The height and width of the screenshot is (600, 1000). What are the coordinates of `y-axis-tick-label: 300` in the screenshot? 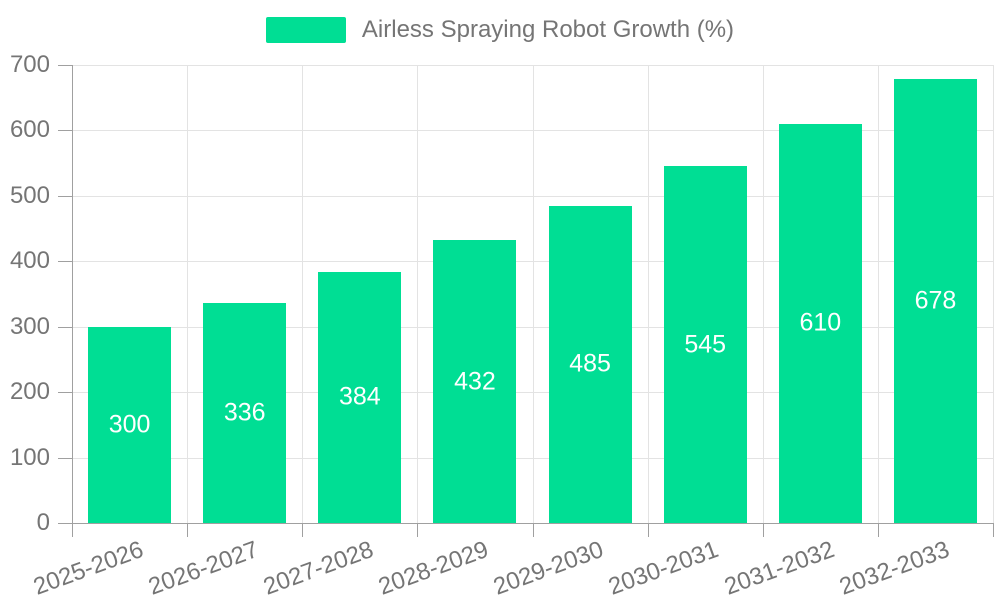 It's located at (29, 326).